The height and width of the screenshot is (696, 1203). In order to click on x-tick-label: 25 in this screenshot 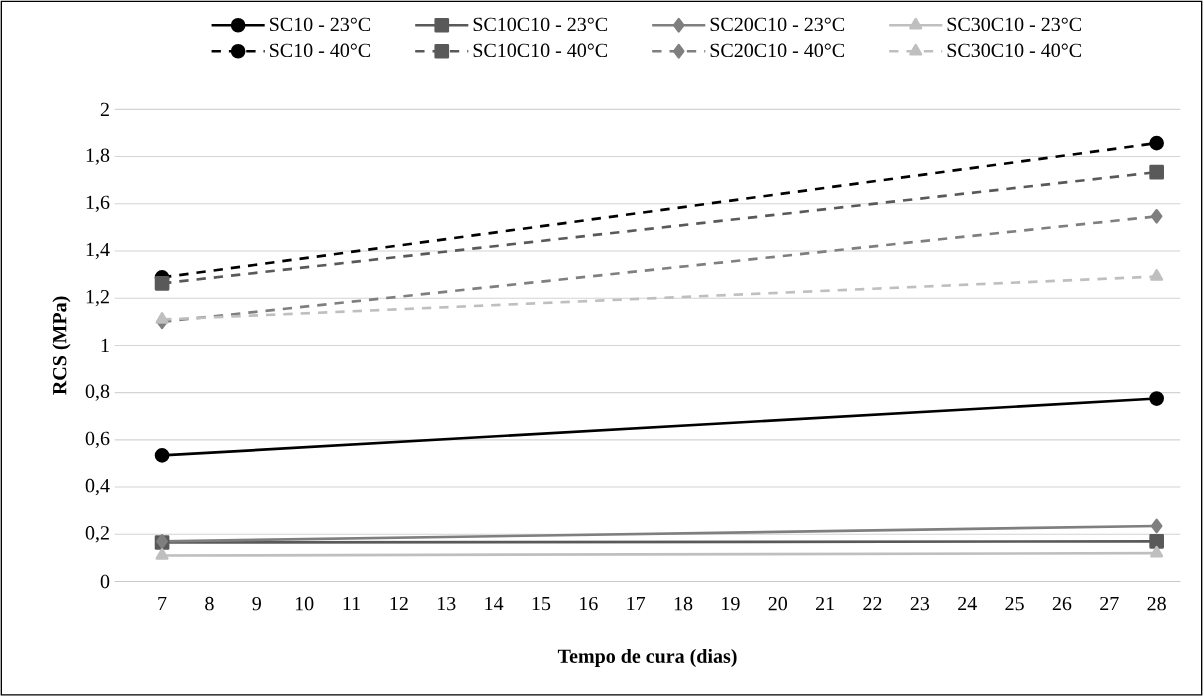, I will do `click(1014, 603)`.